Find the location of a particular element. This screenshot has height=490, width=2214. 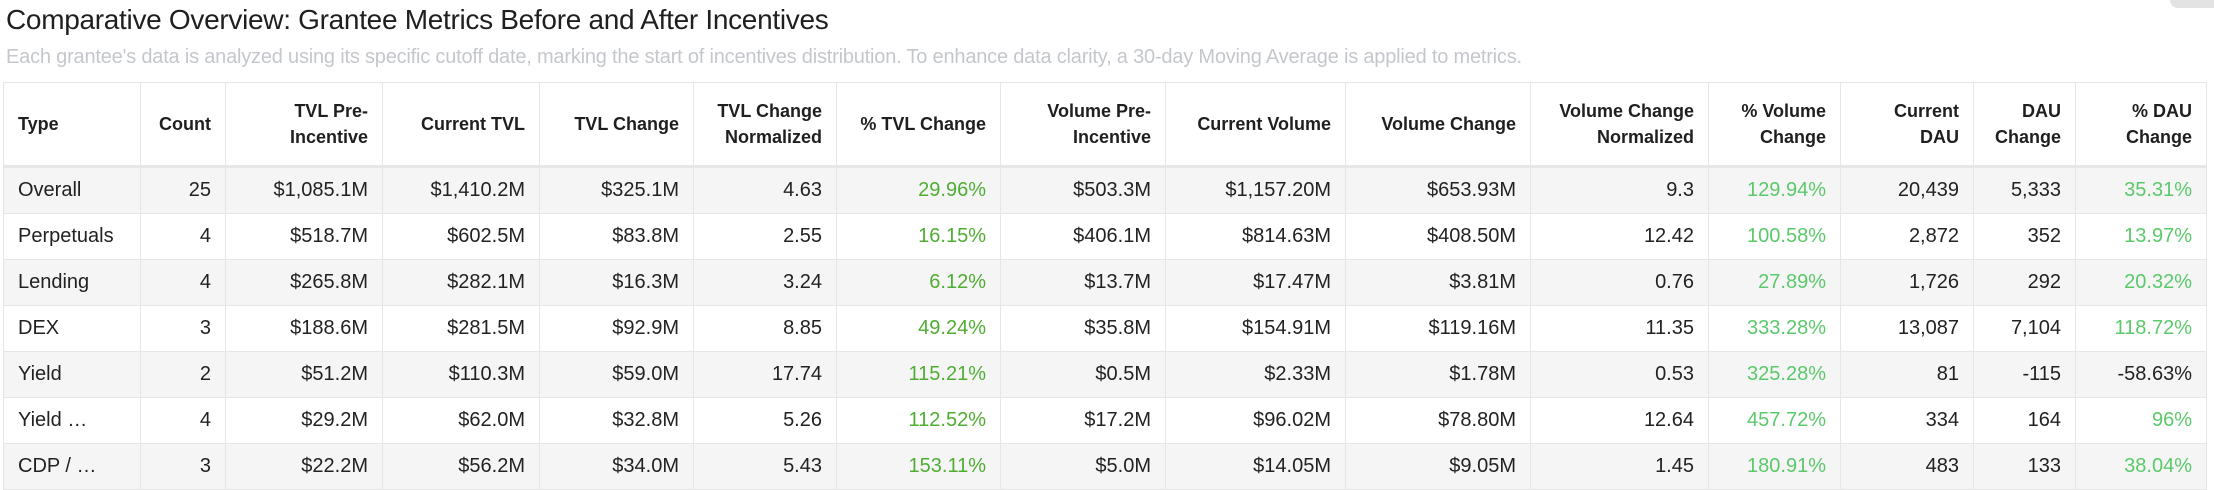

cell-tvl-change-normalized: 3.24 is located at coordinates (765, 282).